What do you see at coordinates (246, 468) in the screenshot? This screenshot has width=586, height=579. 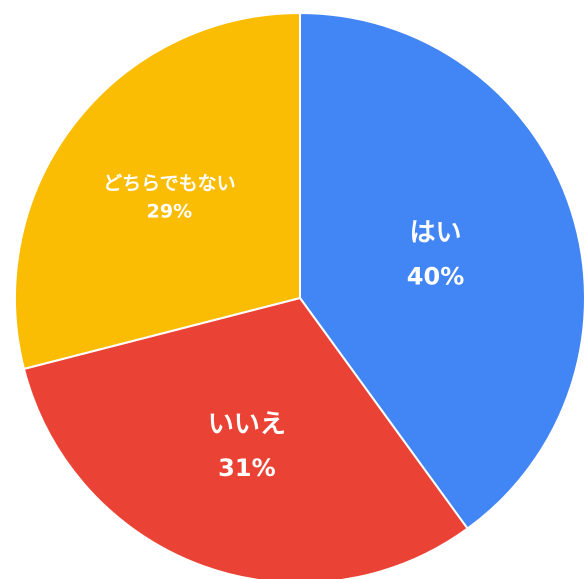 I see `slice-percent-label: 31%` at bounding box center [246, 468].